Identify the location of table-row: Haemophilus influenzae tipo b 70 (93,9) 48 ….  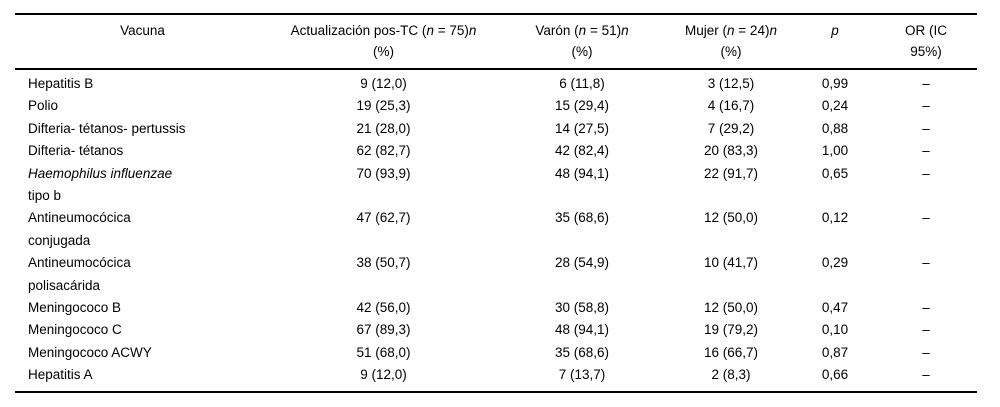
(496, 185).